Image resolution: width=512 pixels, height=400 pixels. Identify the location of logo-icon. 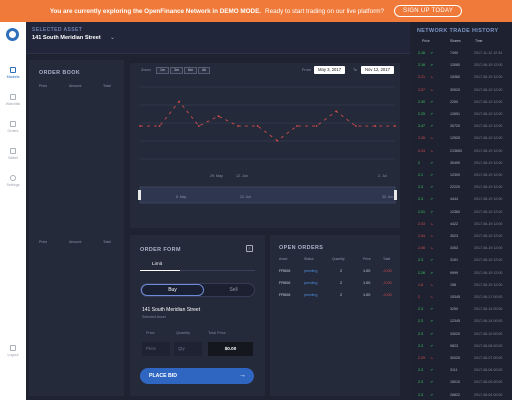
(12, 34).